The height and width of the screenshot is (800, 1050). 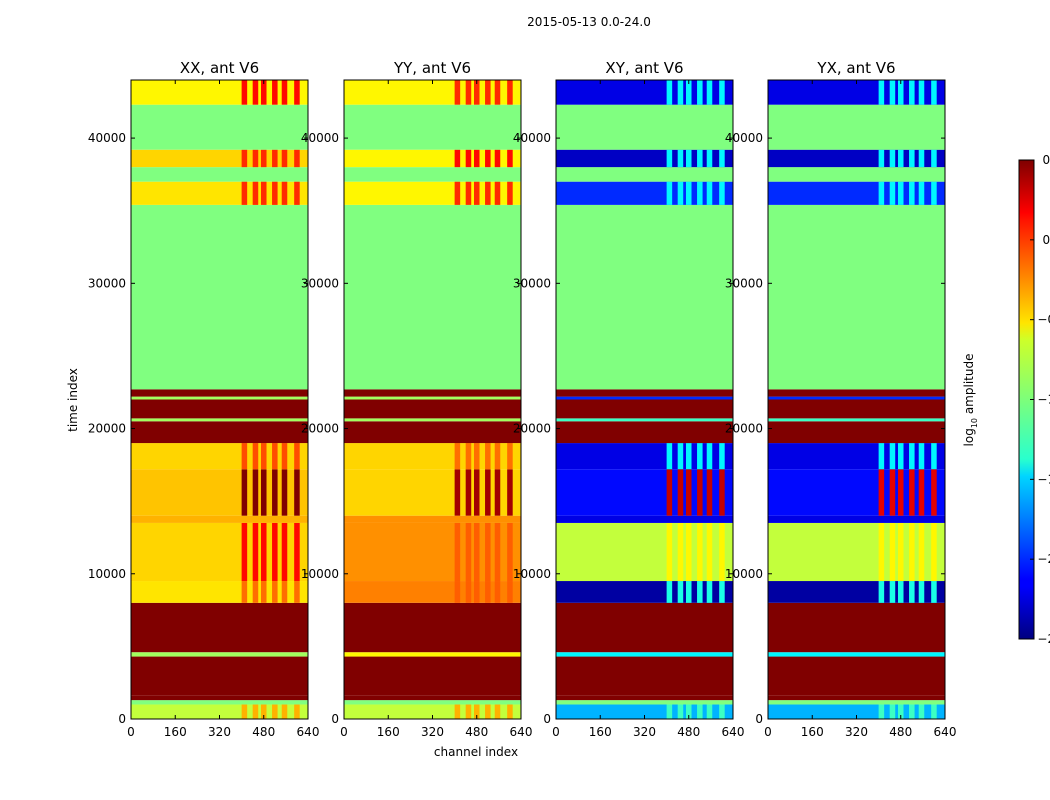 What do you see at coordinates (744, 574) in the screenshot?
I see `y-tick-label: 10000` at bounding box center [744, 574].